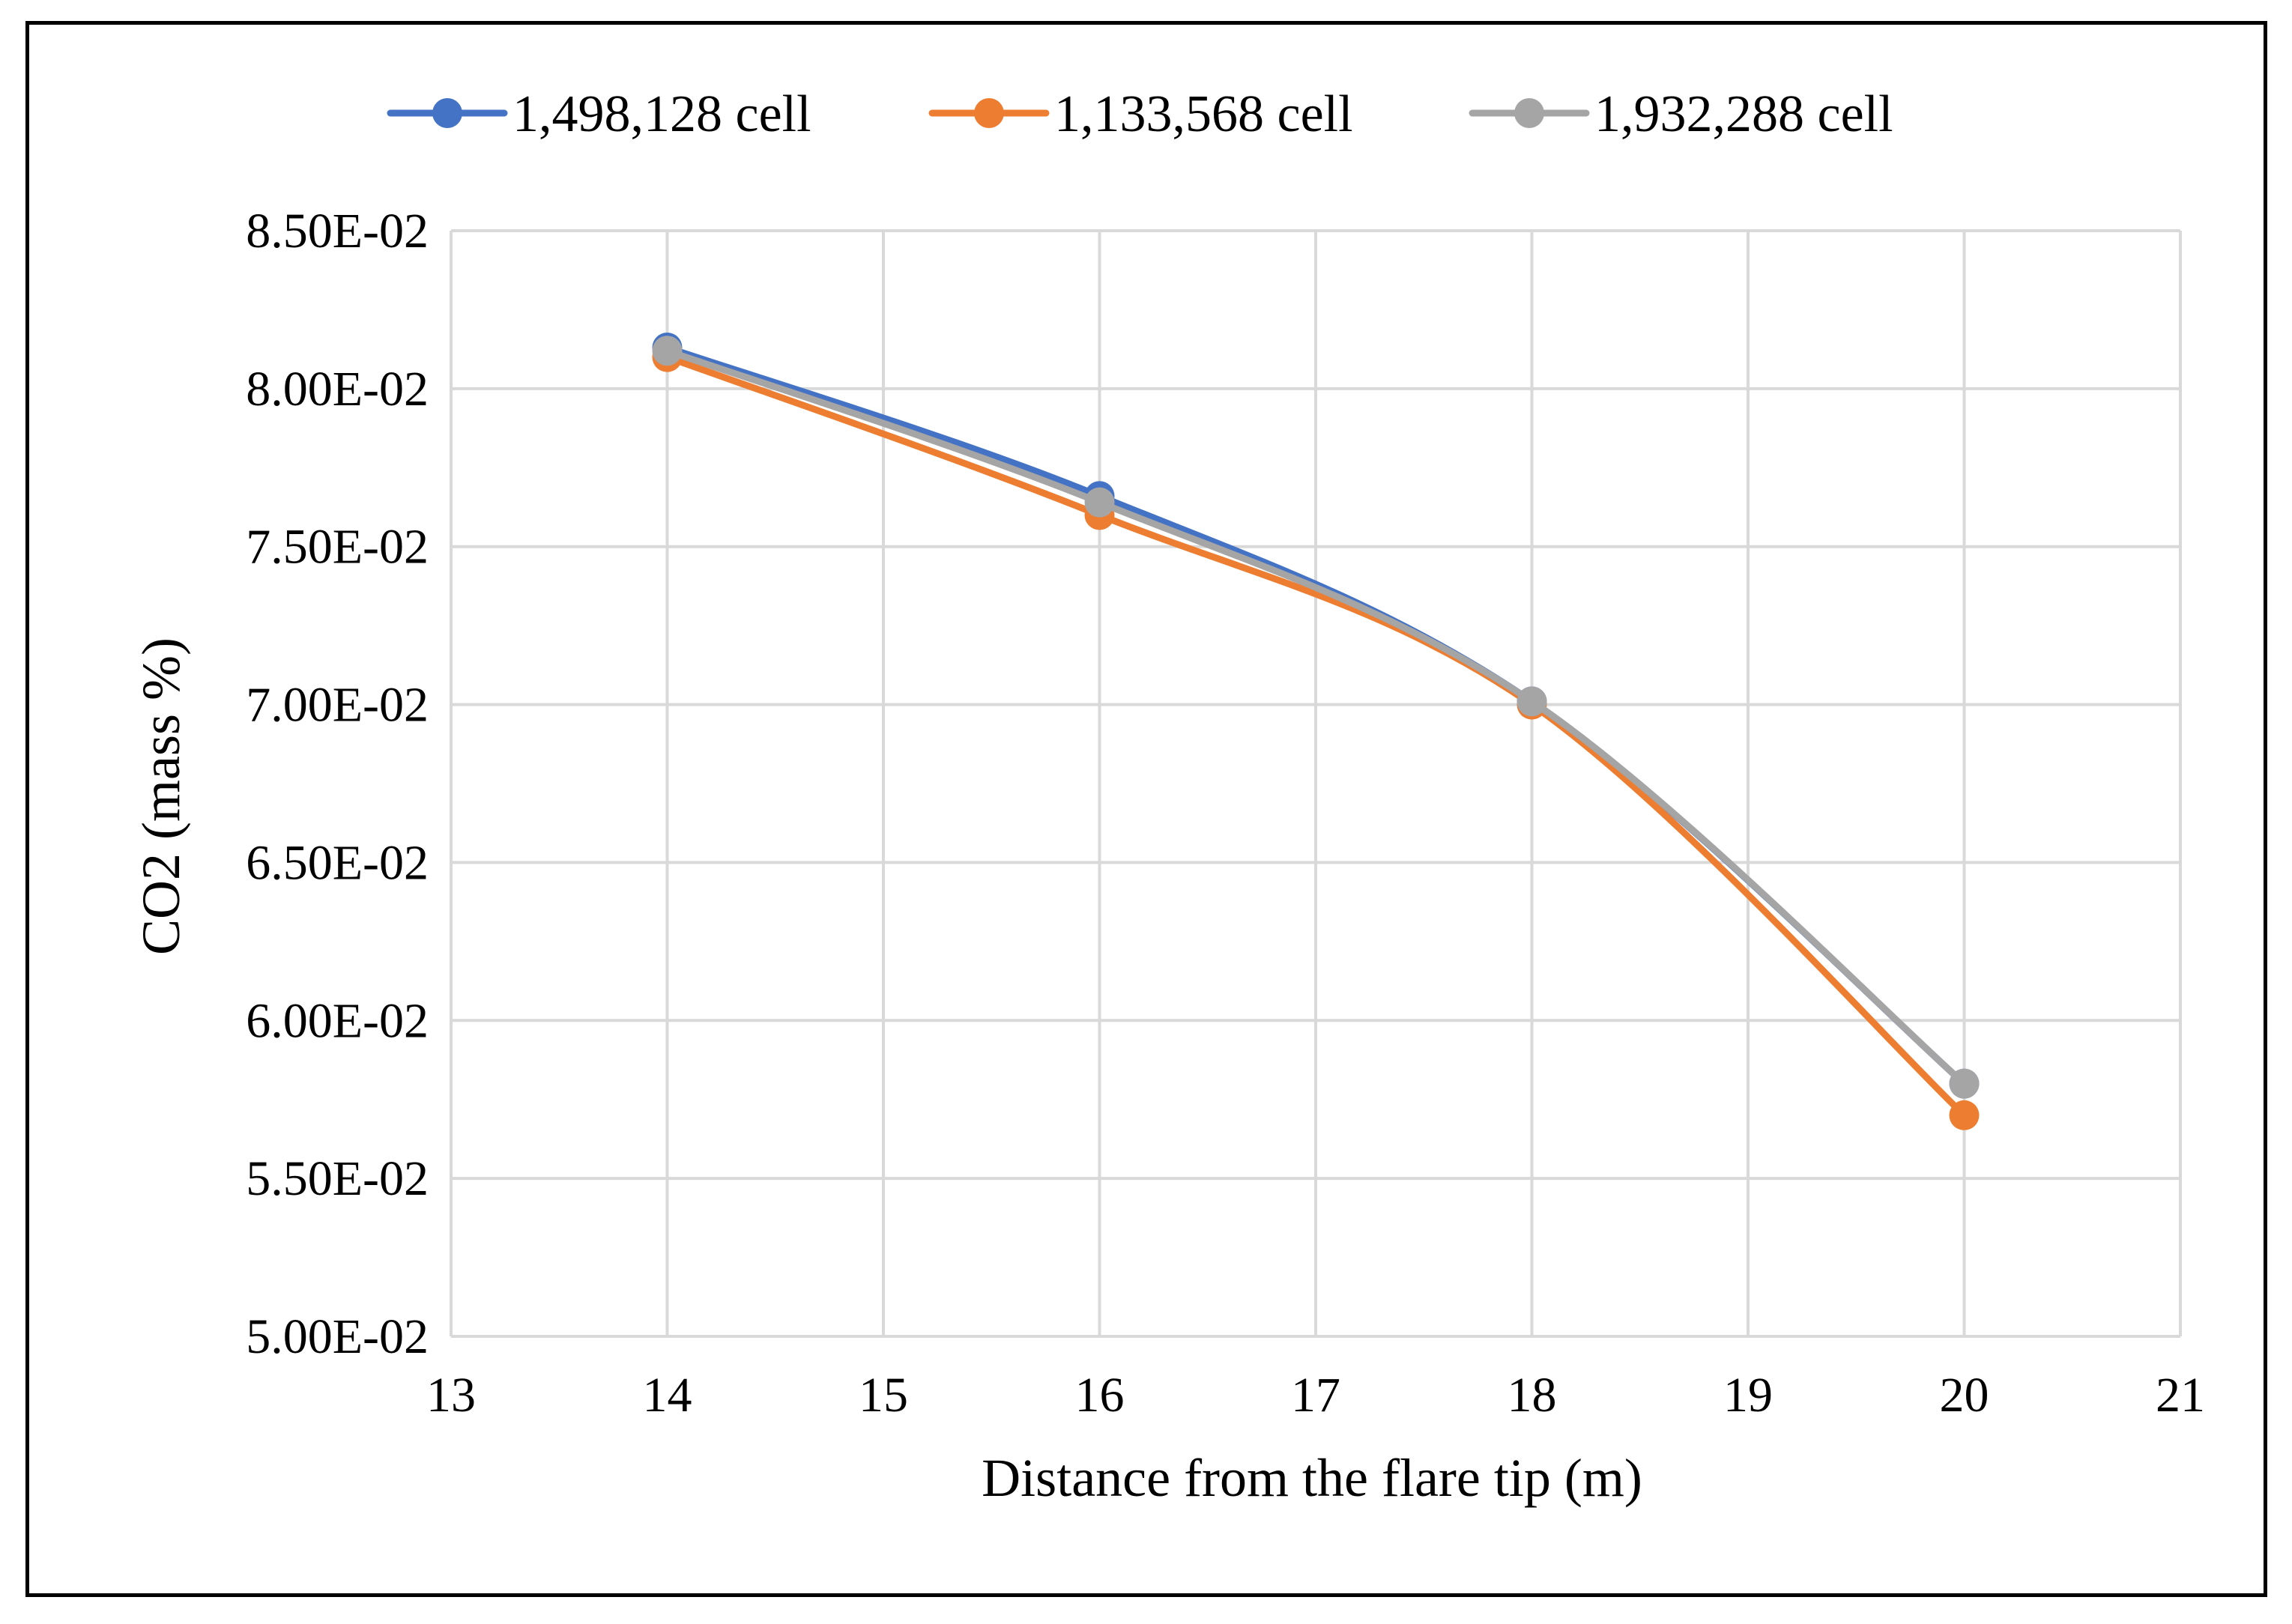  Describe the element at coordinates (337, 1020) in the screenshot. I see `y-tick-label: 6.00E-02` at that location.